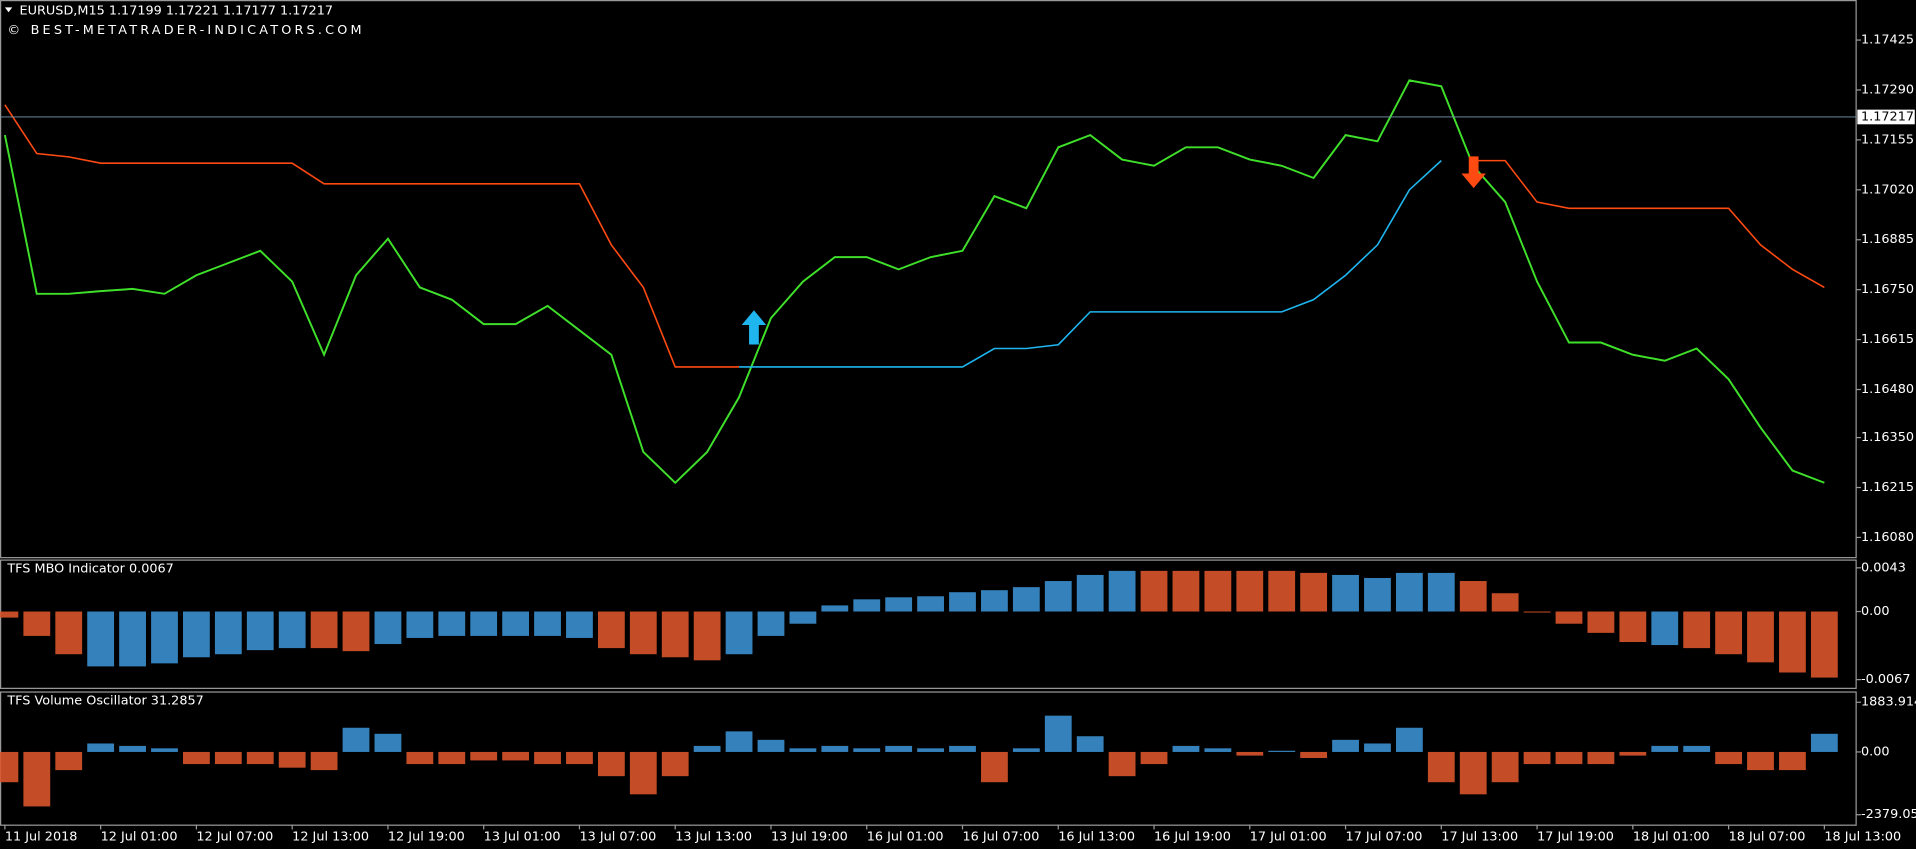  I want to click on x-tick-label: 13 Jul 07:00, so click(617, 836).